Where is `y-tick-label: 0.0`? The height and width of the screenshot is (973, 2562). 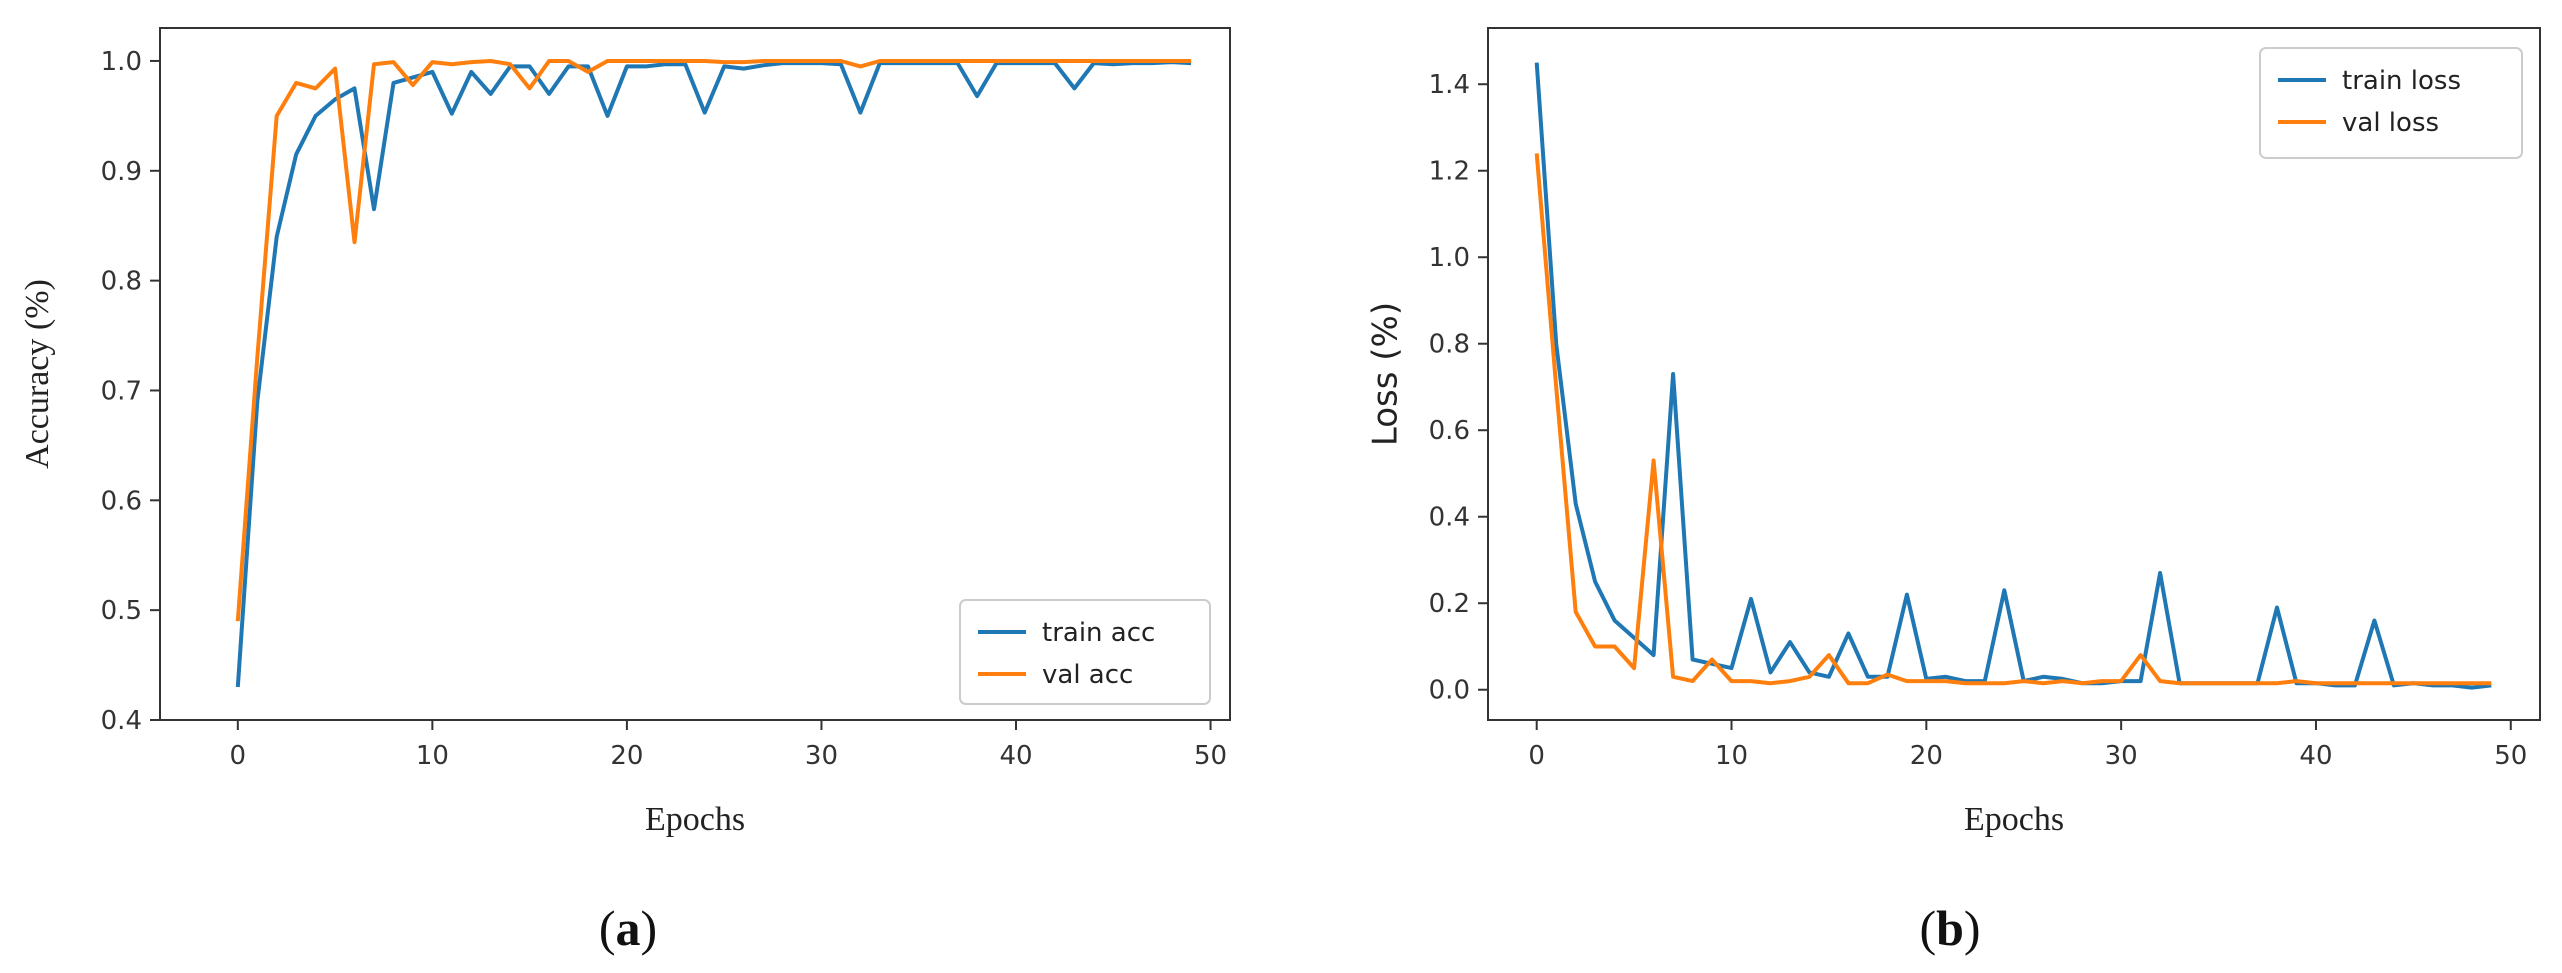 y-tick-label: 0.0 is located at coordinates (1449, 691).